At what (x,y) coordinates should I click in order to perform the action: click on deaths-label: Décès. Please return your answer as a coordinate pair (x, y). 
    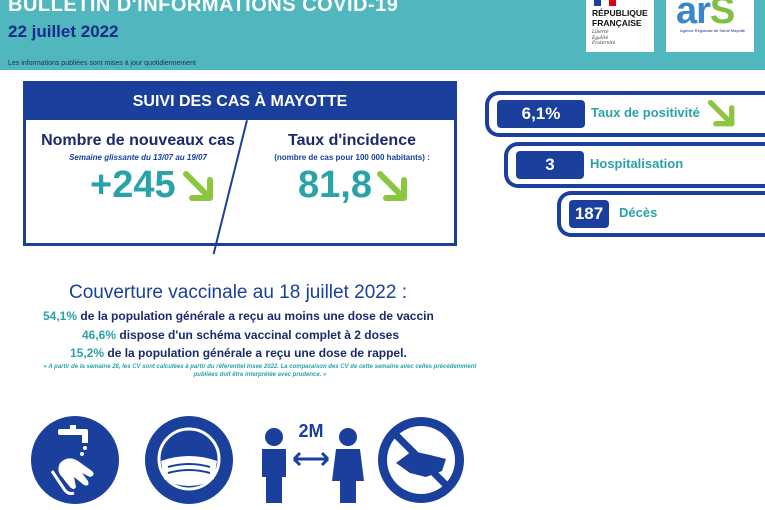
    Looking at the image, I should click on (638, 212).